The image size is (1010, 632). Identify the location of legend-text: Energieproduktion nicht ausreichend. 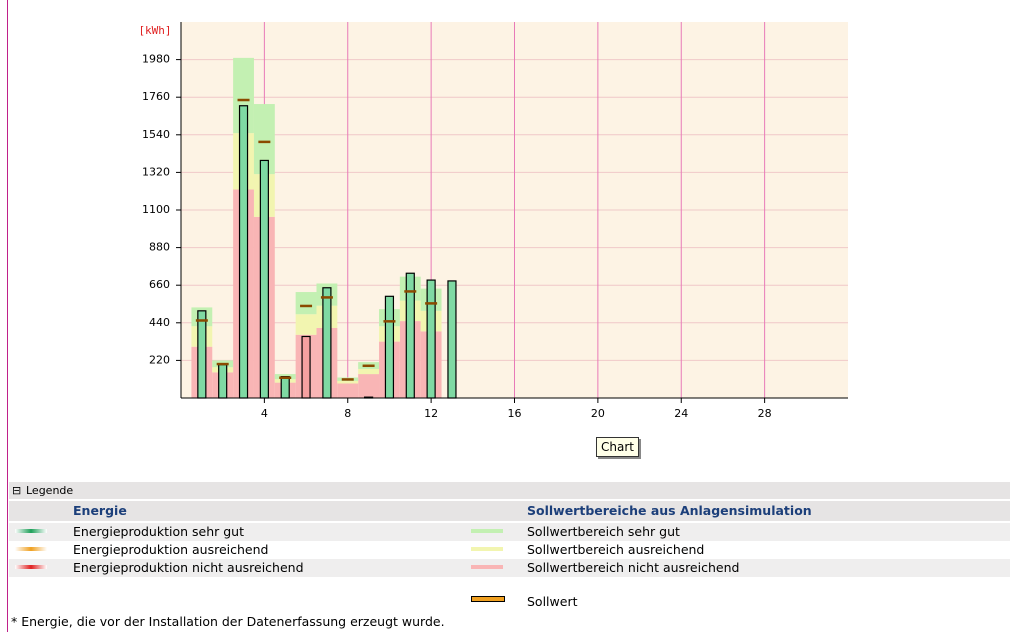
(188, 567).